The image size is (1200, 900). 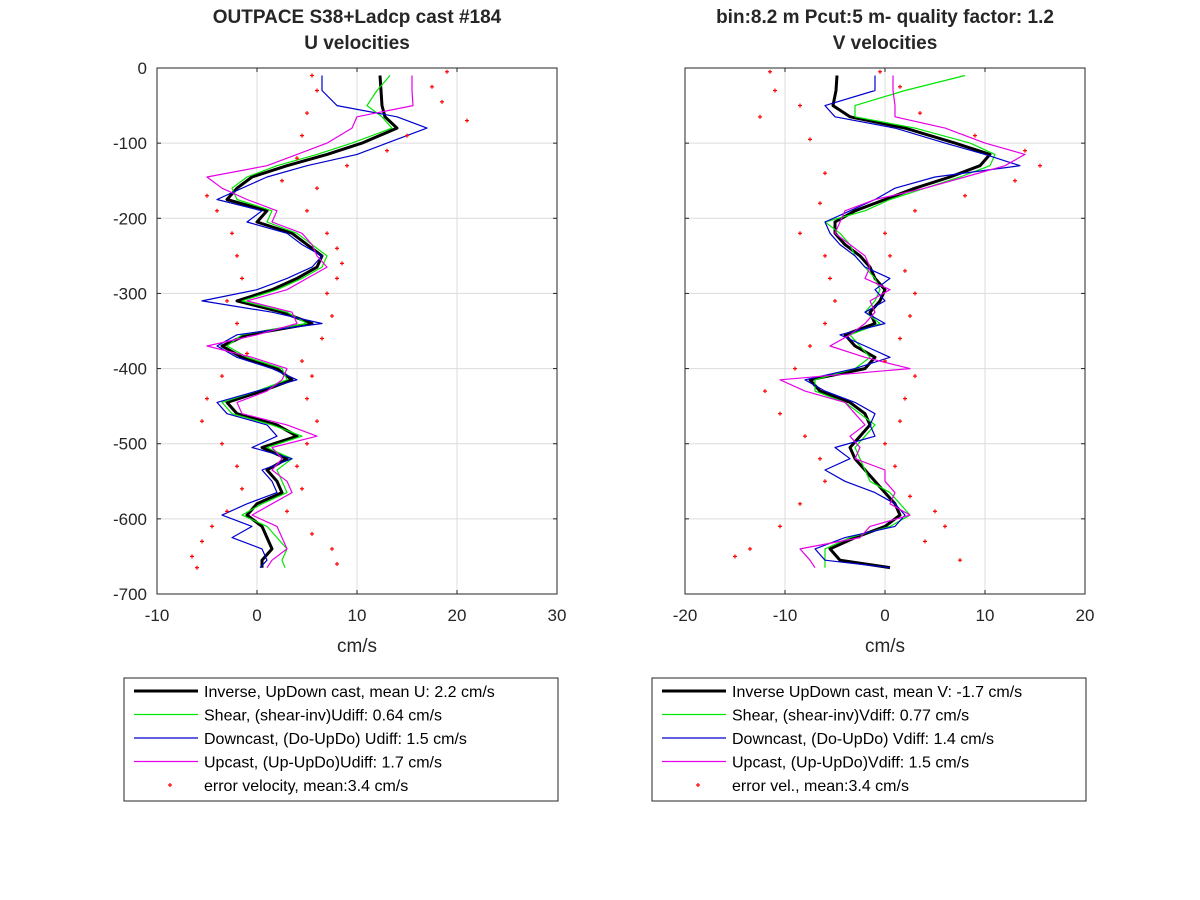 What do you see at coordinates (288, 716) in the screenshot?
I see `legend-item: Shear, (shear-inv)Udiff: 0.64 cm/s` at bounding box center [288, 716].